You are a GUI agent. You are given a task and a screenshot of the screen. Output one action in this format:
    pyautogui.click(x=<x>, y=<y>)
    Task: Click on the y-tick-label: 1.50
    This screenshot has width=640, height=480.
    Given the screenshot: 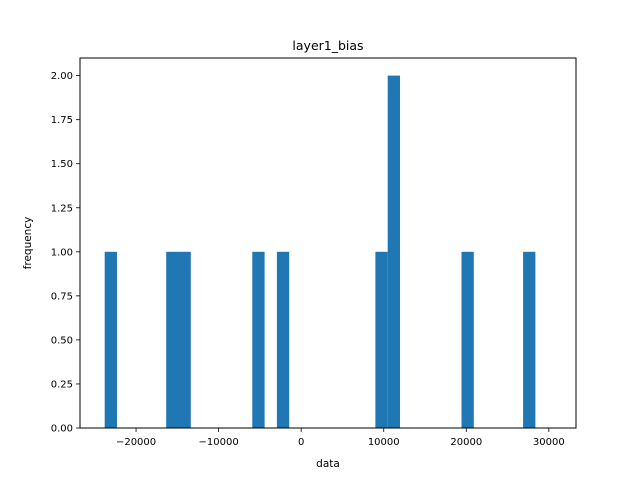 What is the action you would take?
    pyautogui.click(x=62, y=164)
    